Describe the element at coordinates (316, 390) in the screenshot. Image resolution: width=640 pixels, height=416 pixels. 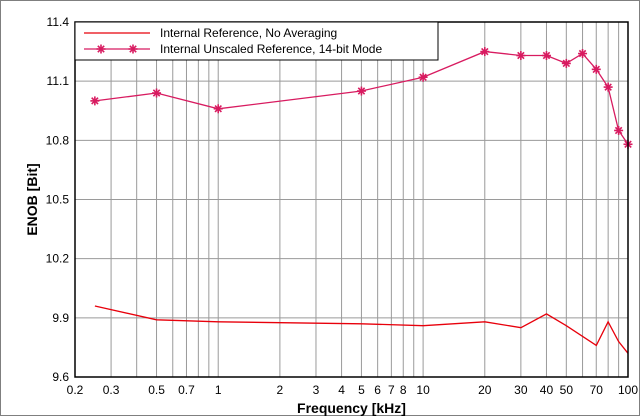
I see `x-tick-label: 3` at that location.